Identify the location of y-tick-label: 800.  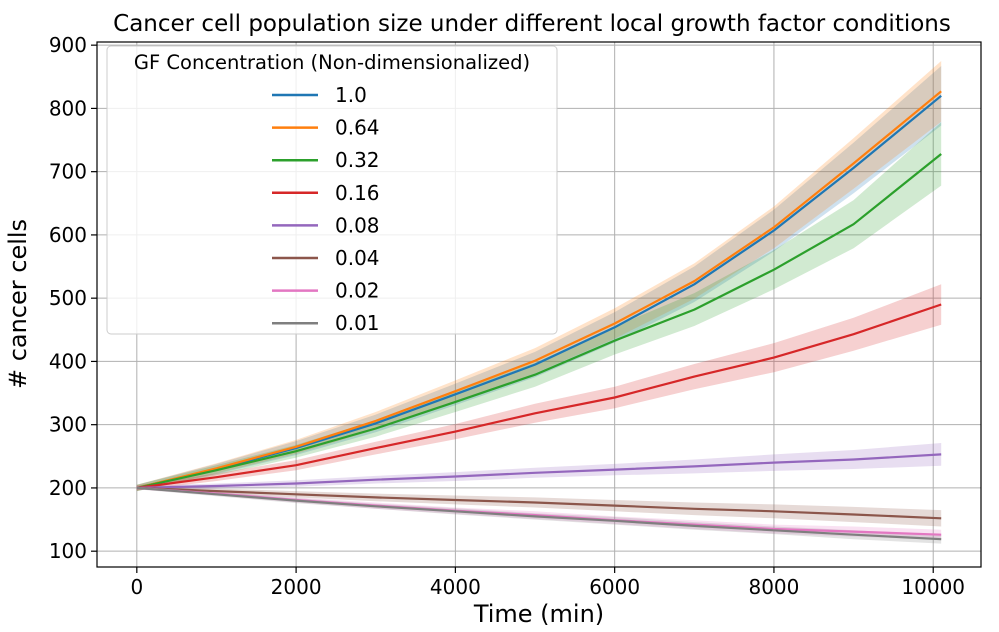
(68, 108).